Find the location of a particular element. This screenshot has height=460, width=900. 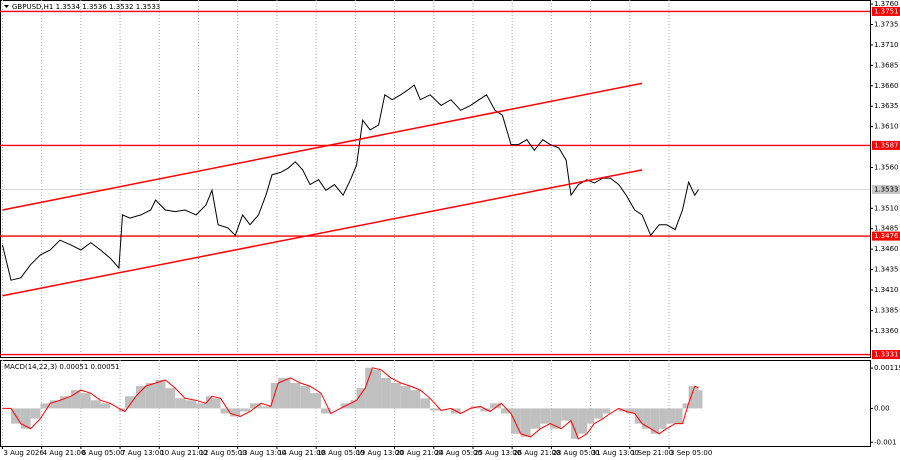

level-label: 1.3587 is located at coordinates (886, 145).